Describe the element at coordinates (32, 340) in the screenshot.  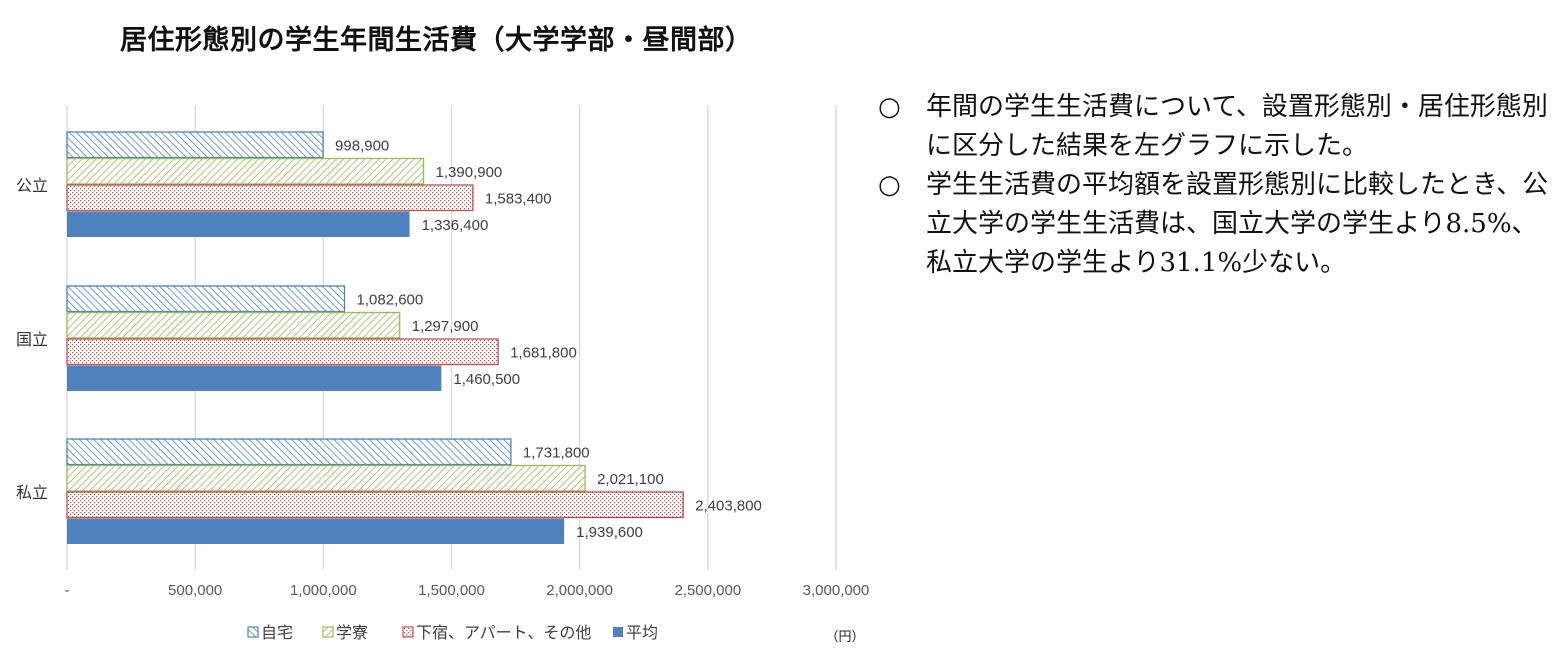
I see `category-label: 国立` at that location.